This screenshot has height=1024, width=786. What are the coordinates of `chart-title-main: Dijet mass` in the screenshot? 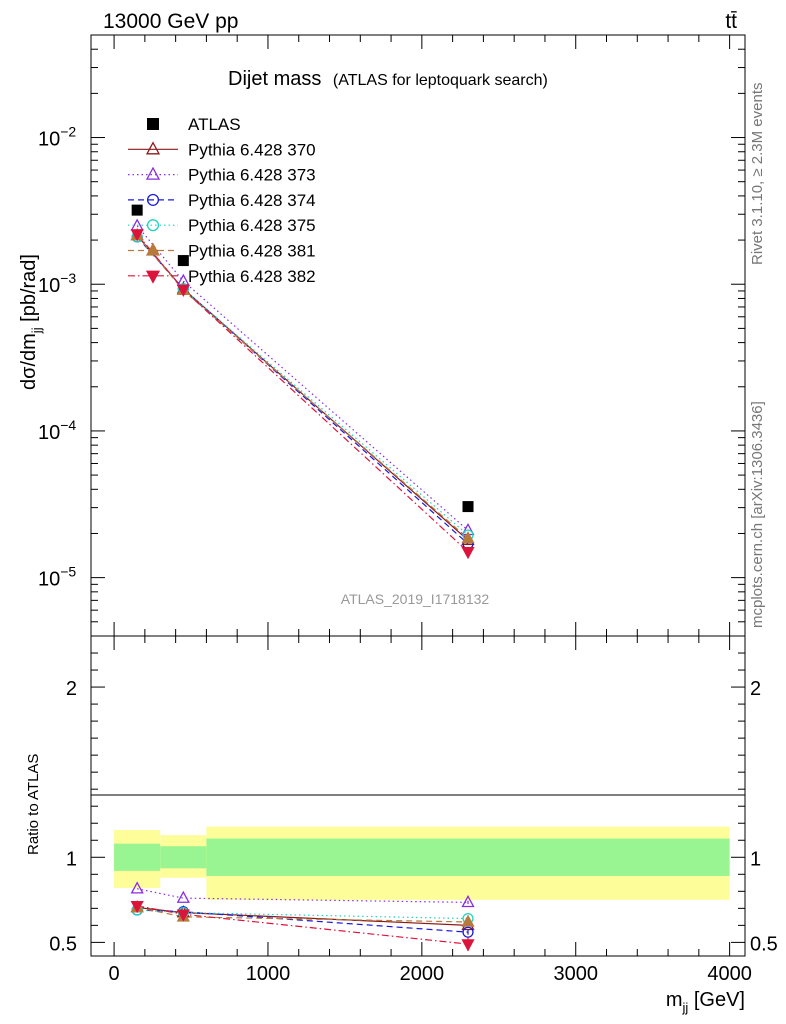 It's located at (274, 79).